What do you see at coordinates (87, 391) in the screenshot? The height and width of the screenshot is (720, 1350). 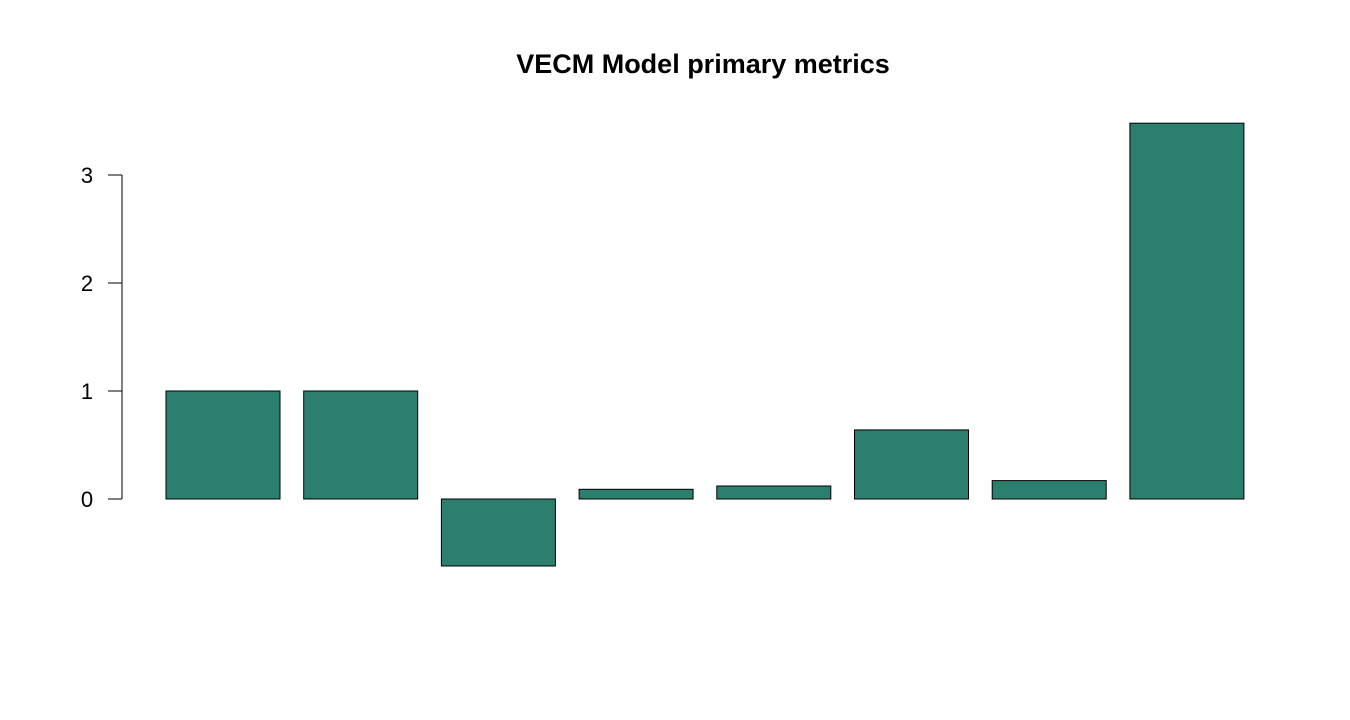 I see `y-tick-label: 1` at bounding box center [87, 391].